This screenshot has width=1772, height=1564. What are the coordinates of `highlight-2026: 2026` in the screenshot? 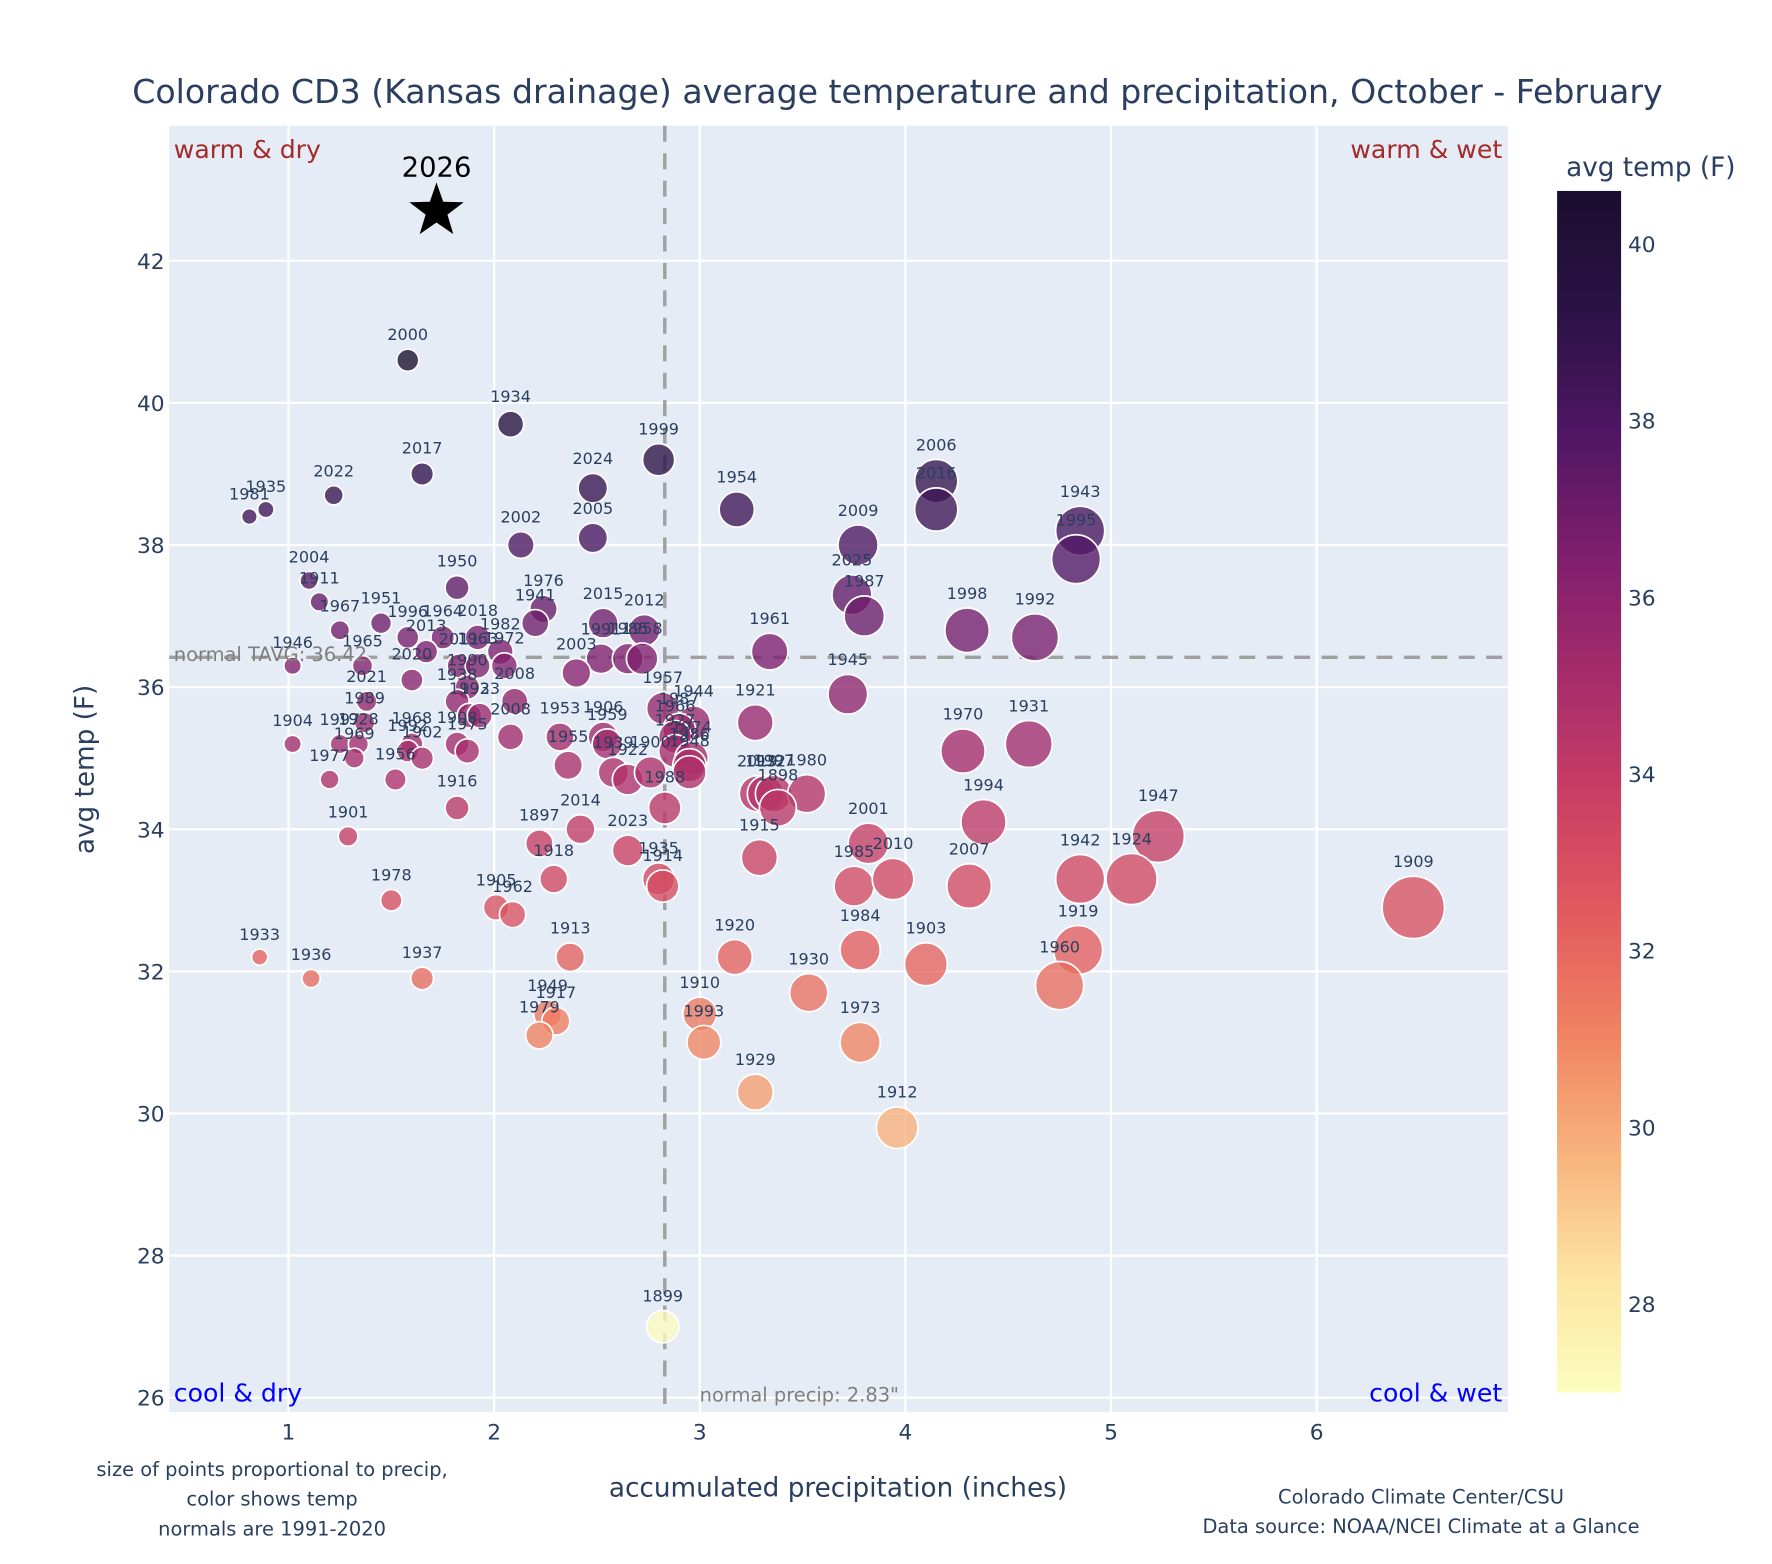 It's located at (437, 194).